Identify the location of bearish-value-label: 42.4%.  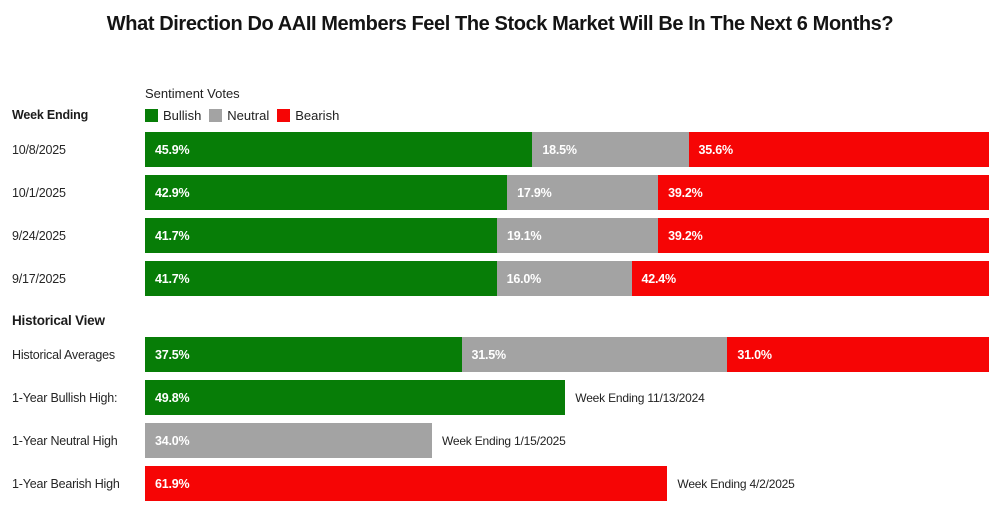
(659, 278).